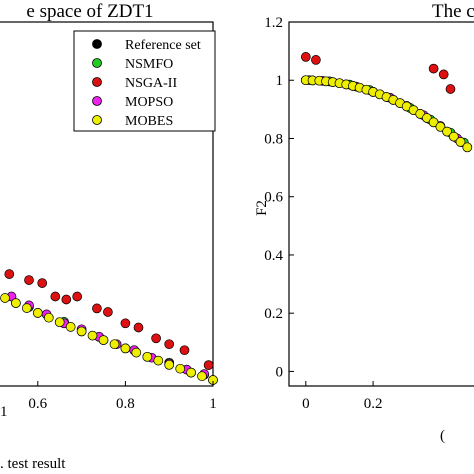 The width and height of the screenshot is (474, 474). What do you see at coordinates (89, 11) in the screenshot?
I see `left-chart-title: e space of ZDT1` at bounding box center [89, 11].